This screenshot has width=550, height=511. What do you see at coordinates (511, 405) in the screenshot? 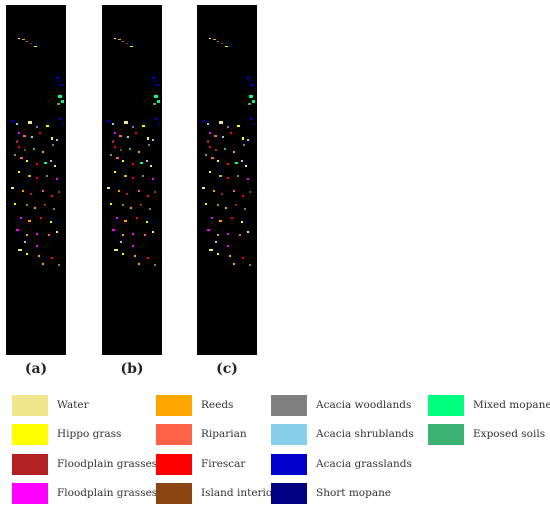
I see `legend-label: Mixed mopane` at bounding box center [511, 405].